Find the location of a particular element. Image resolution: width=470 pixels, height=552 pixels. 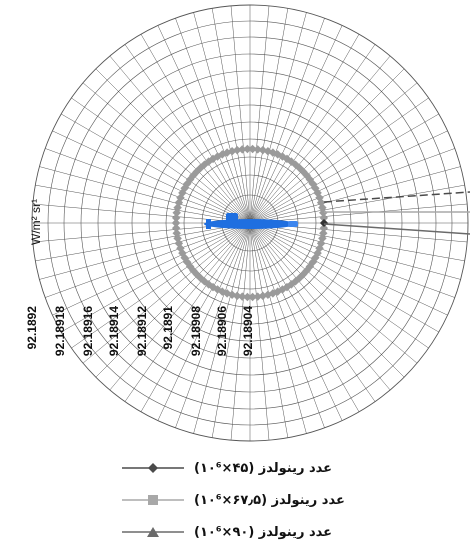

legend-item: عدد رینولدز (۴۵×۱۰⁶) is located at coordinates (293, 468).